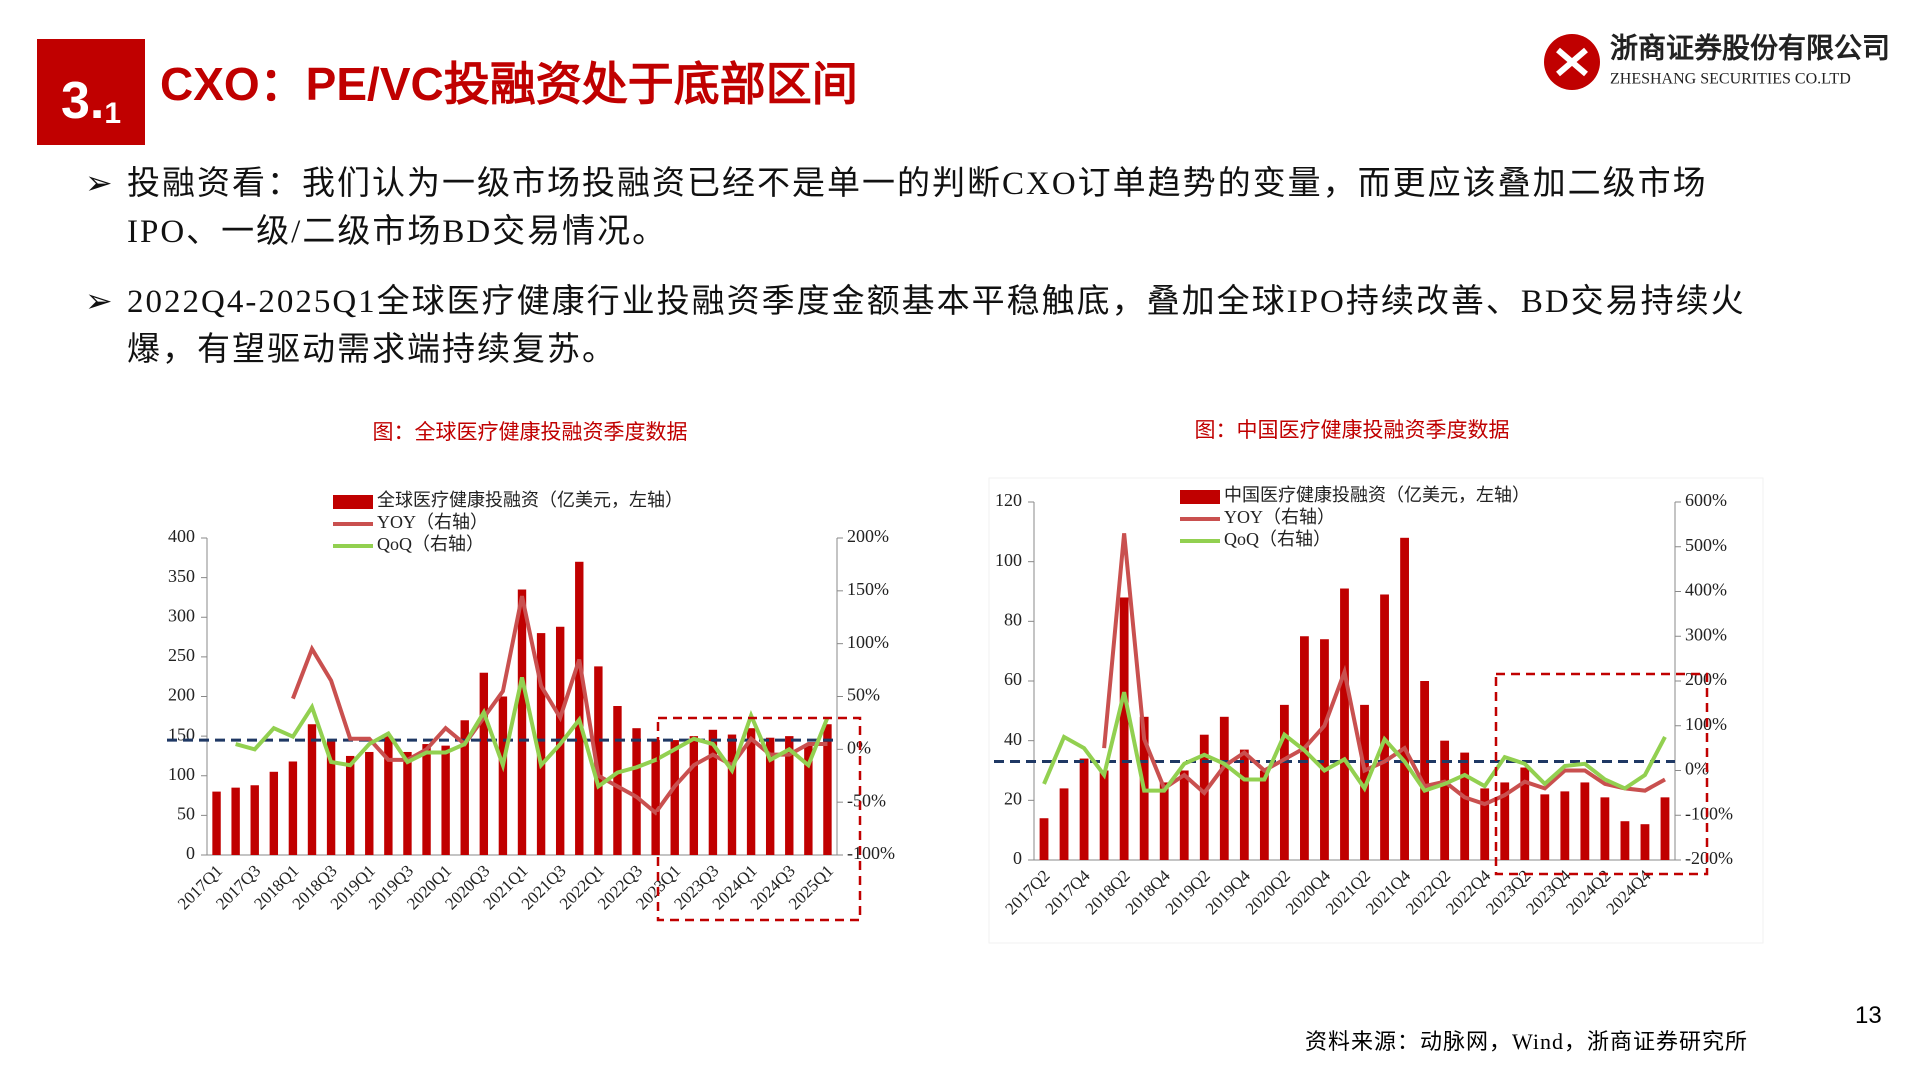 The image size is (1920, 1080). I want to click on y2-tick-label: -200%, so click(1709, 858).